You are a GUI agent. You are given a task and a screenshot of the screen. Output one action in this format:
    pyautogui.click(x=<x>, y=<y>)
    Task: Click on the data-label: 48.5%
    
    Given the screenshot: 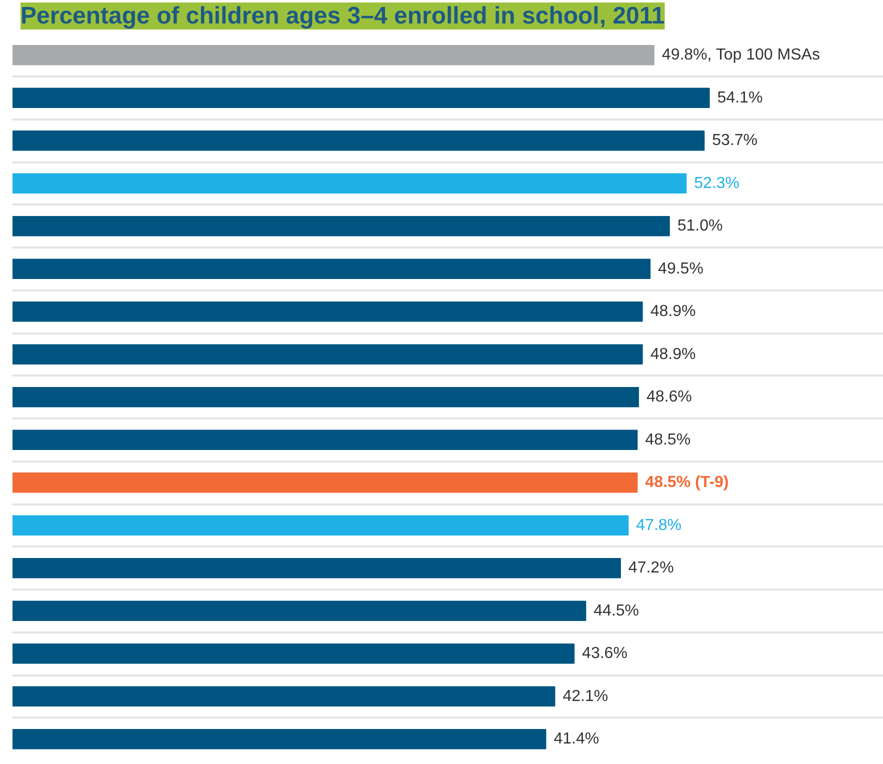 What is the action you would take?
    pyautogui.click(x=668, y=439)
    